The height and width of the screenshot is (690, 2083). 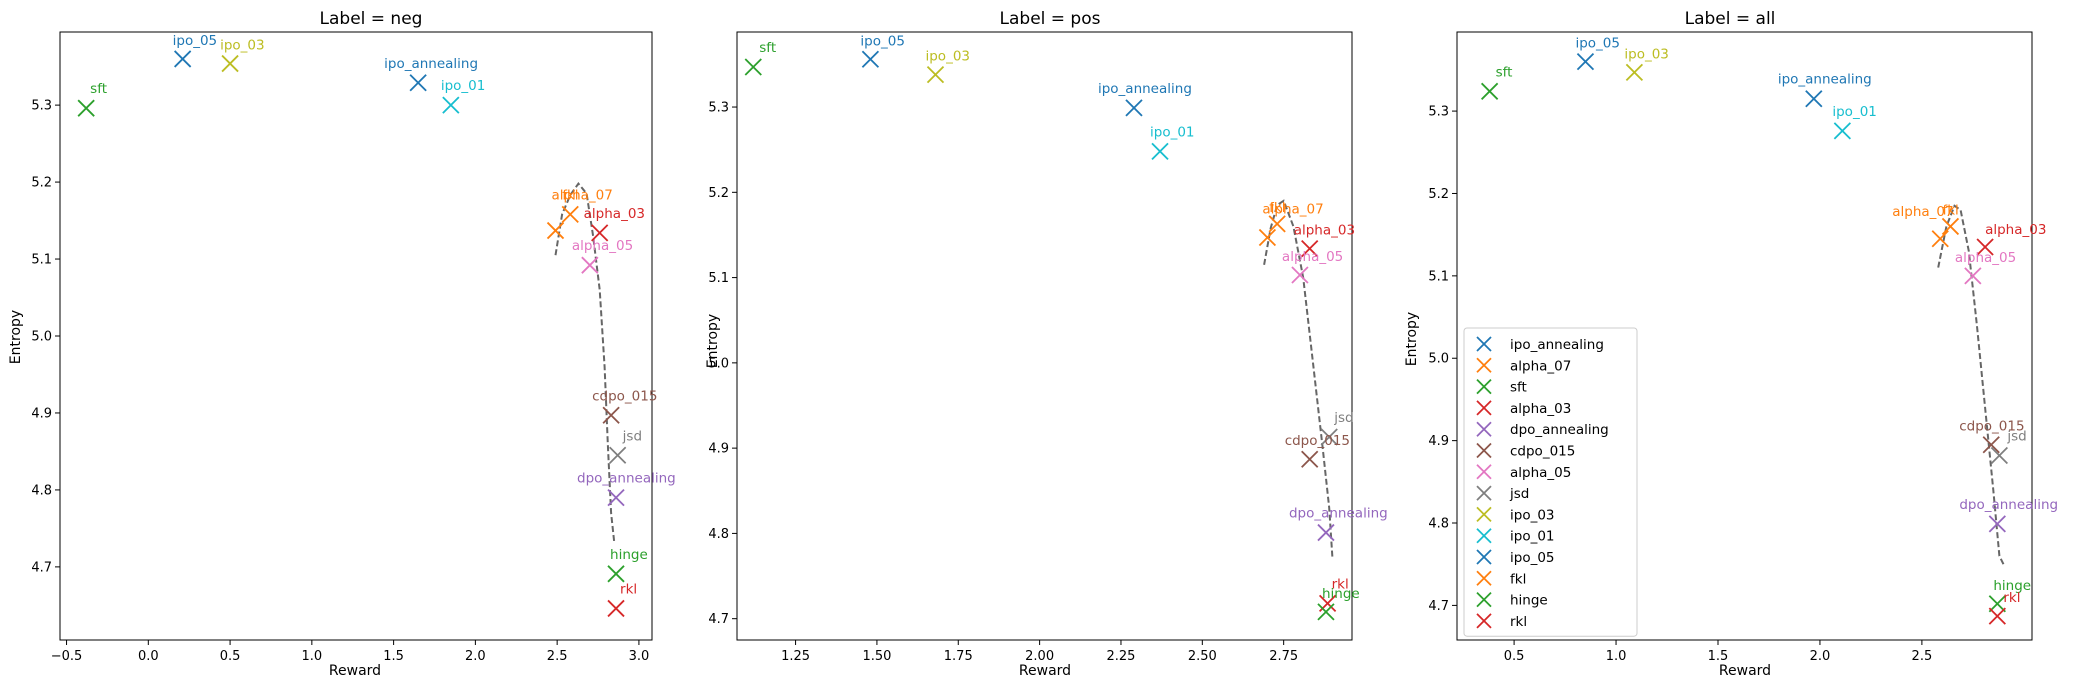 I want to click on legend-item-alpha-07: alpha_07, so click(x=1523, y=365).